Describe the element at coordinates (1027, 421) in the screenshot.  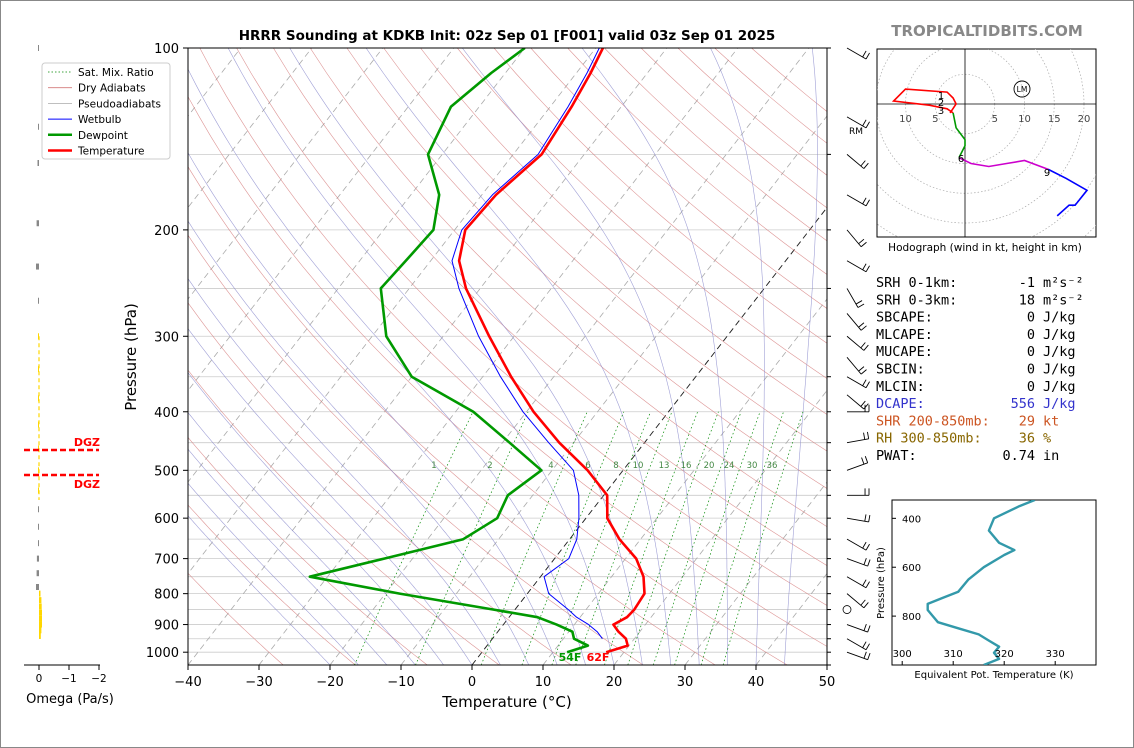
I see `stat-value: 29` at that location.